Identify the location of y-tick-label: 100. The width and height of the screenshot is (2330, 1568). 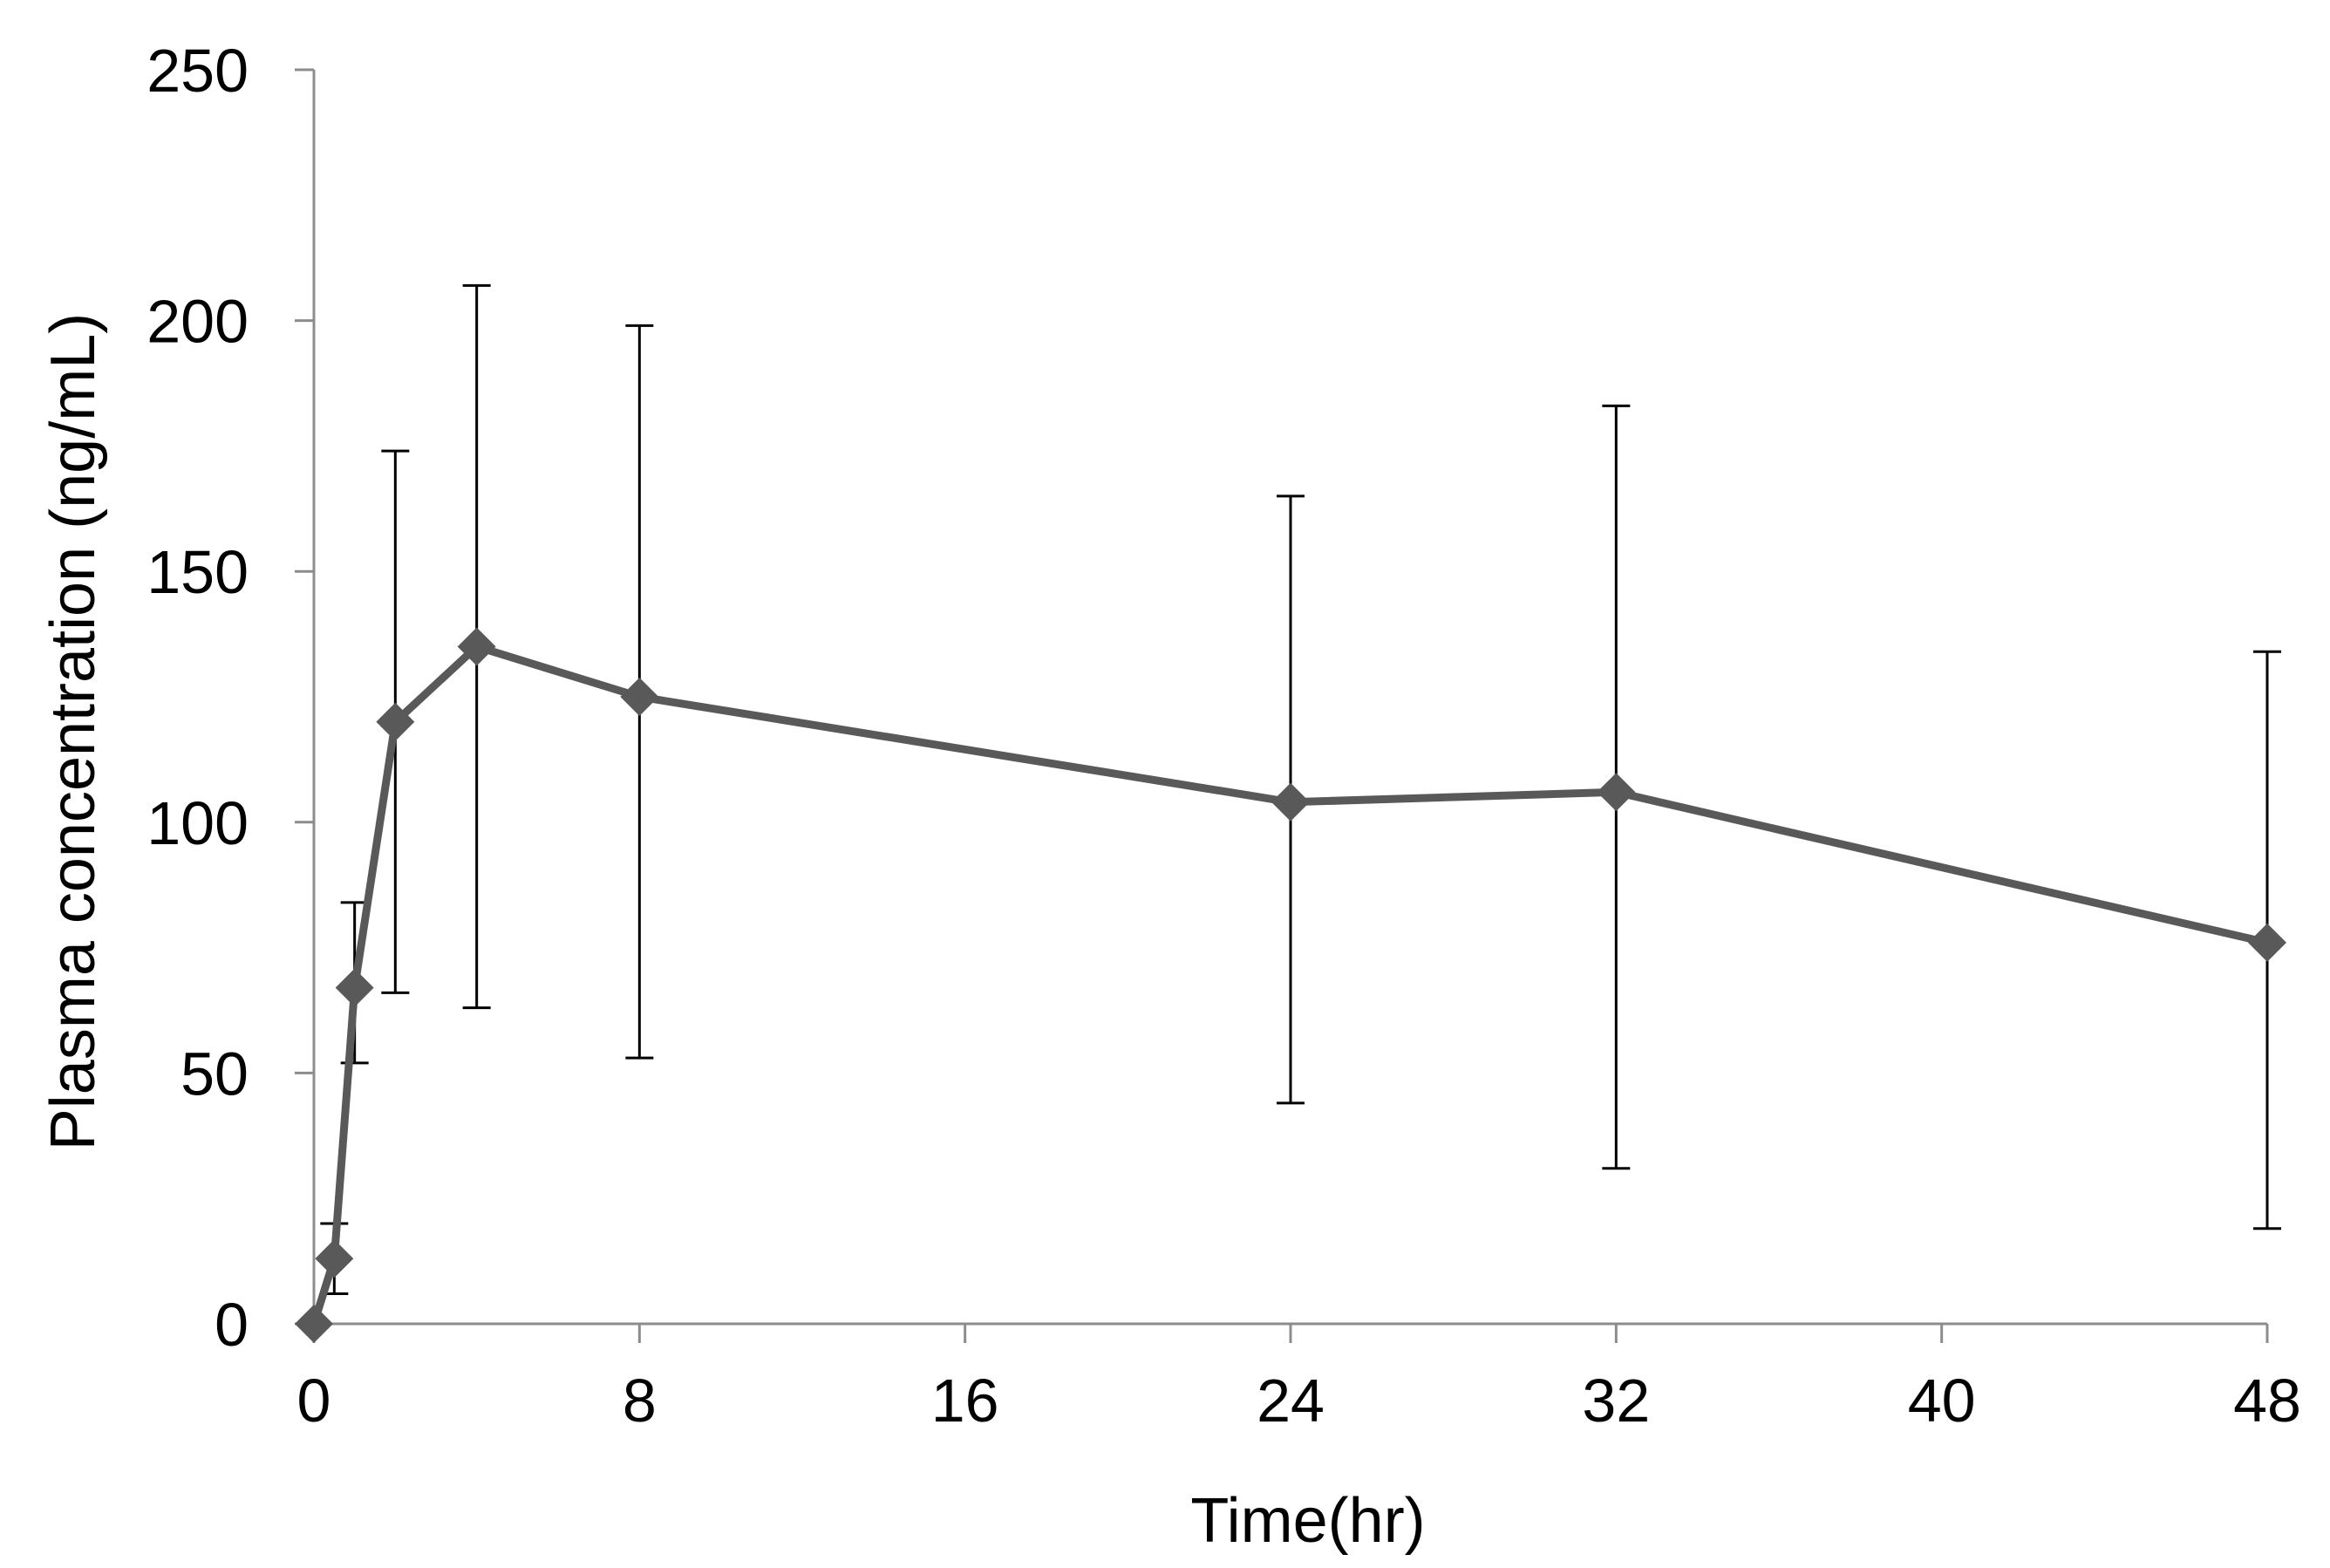
(197, 823).